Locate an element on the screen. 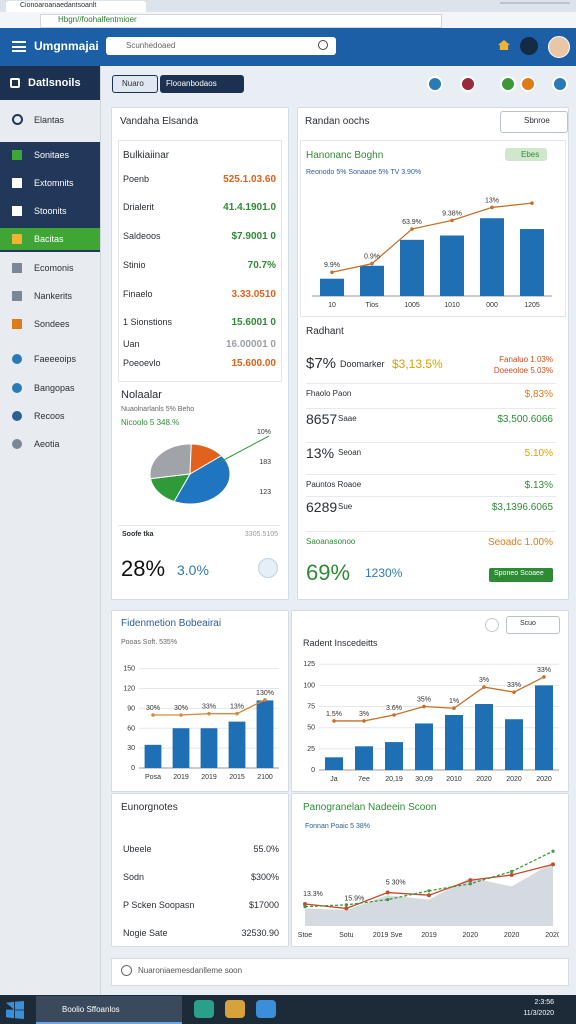 This screenshot has height=1024, width=576. divider is located at coordinates (199, 525).